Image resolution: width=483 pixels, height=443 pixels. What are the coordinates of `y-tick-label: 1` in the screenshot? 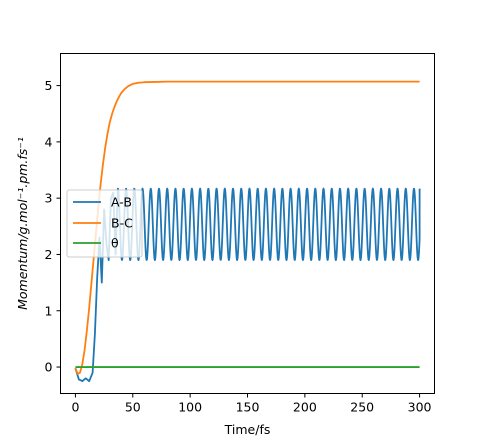 It's located at (49, 310).